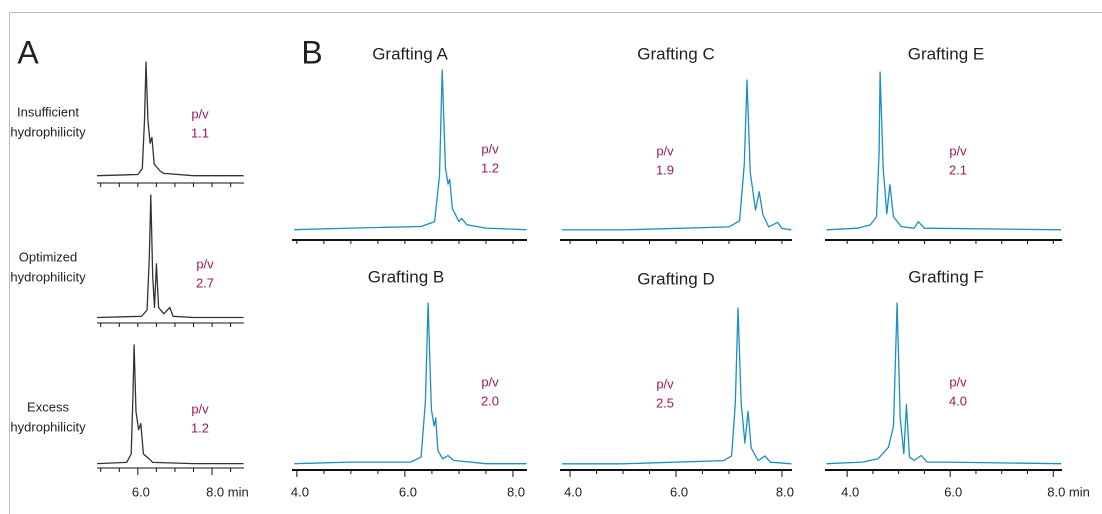 The width and height of the screenshot is (1102, 514). What do you see at coordinates (48, 406) in the screenshot?
I see `side-label: Excess` at bounding box center [48, 406].